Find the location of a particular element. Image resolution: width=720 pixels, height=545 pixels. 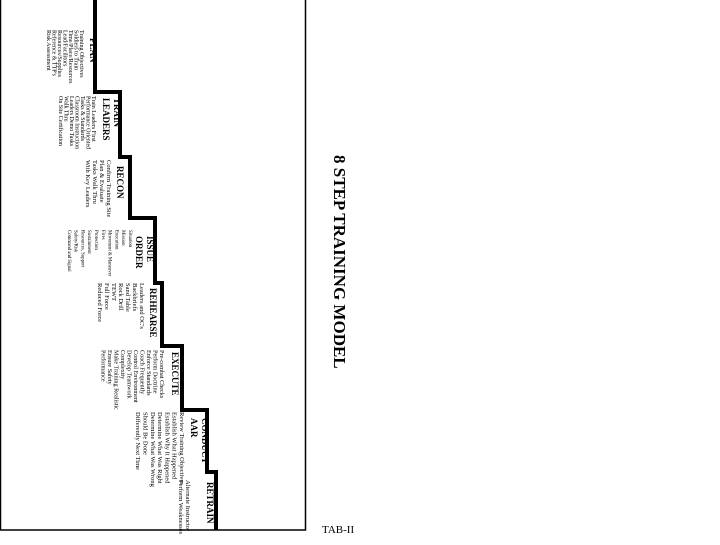

column-item: Mission is located at coordinates (122, 238).